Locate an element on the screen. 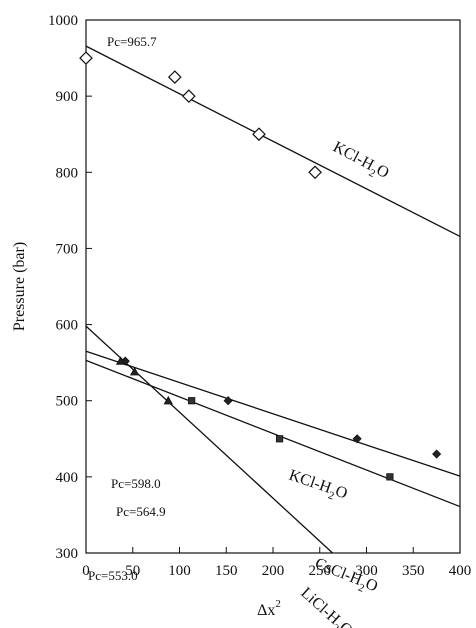  y-tick-label: 800 is located at coordinates (67, 173).